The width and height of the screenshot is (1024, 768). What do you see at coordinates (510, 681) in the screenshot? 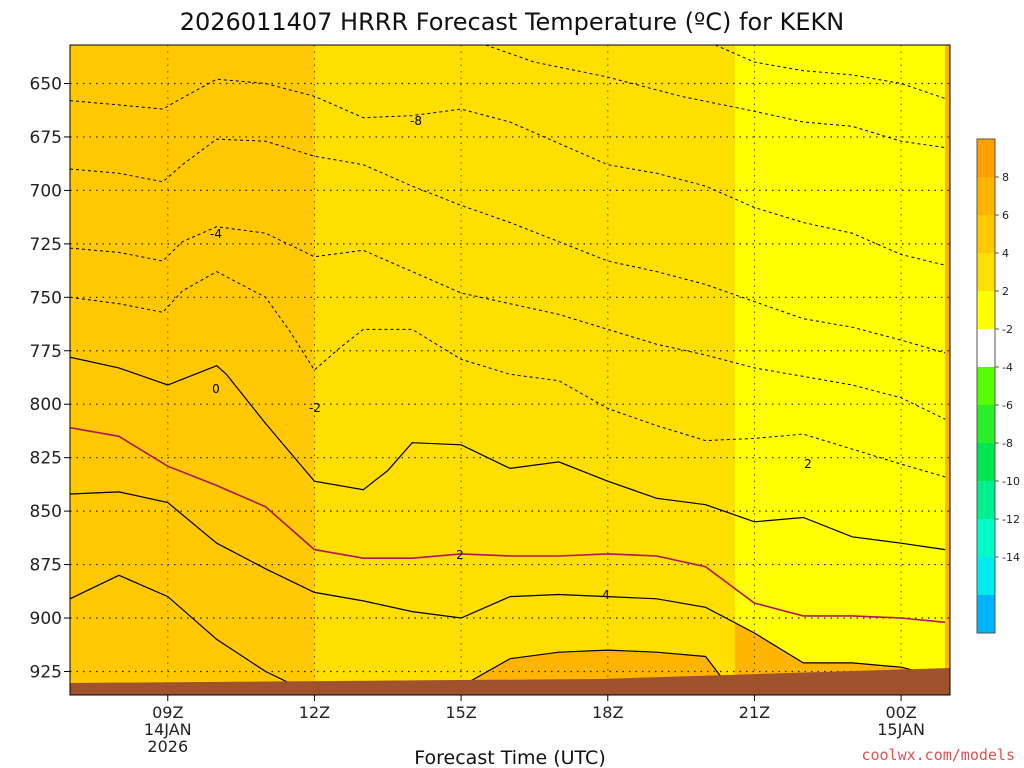
I see `ground-terrain` at bounding box center [510, 681].